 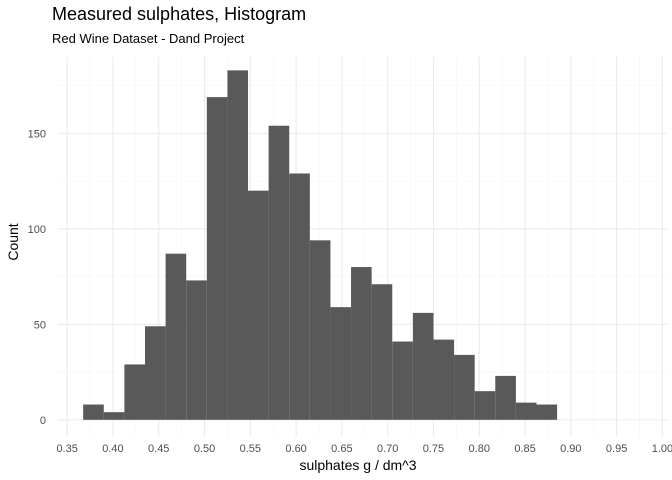 I want to click on y-tick-label: 50, so click(x=40, y=325).